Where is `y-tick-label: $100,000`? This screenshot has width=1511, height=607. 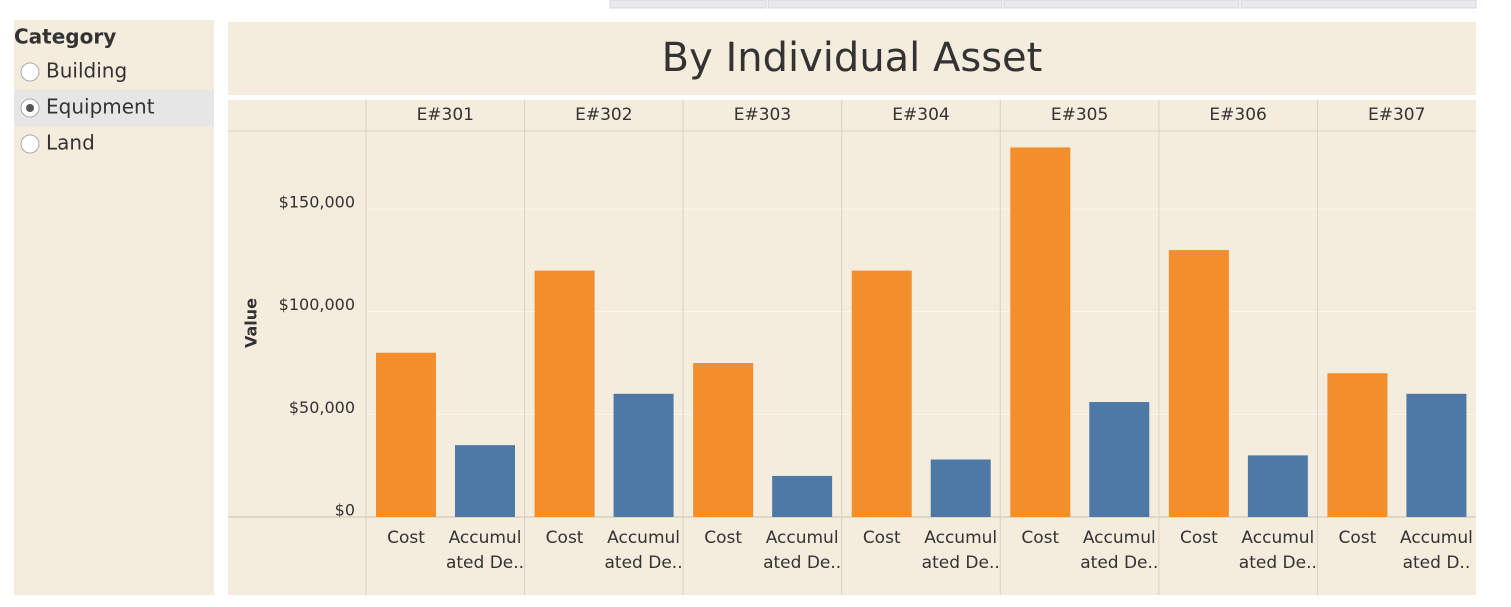
y-tick-label: $100,000 is located at coordinates (317, 304).